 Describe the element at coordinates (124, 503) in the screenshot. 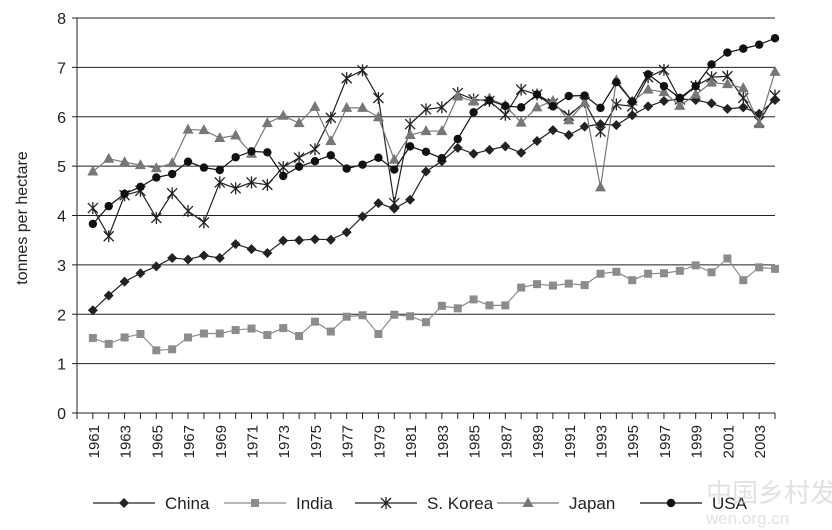

I see `legend-marker-china` at that location.